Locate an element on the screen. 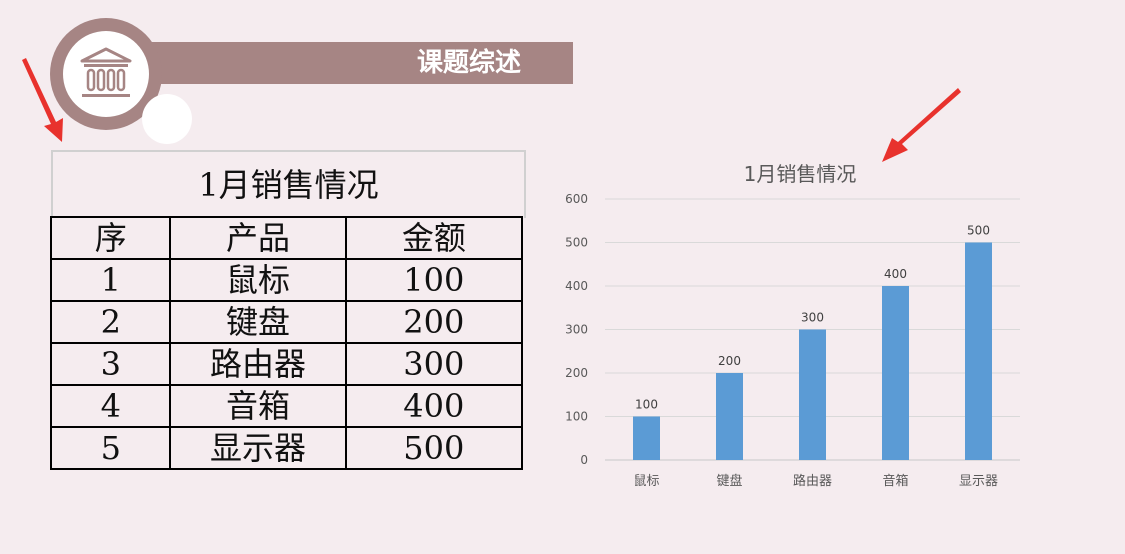 The image size is (1125, 554). y-tick-label: 100 is located at coordinates (576, 417).